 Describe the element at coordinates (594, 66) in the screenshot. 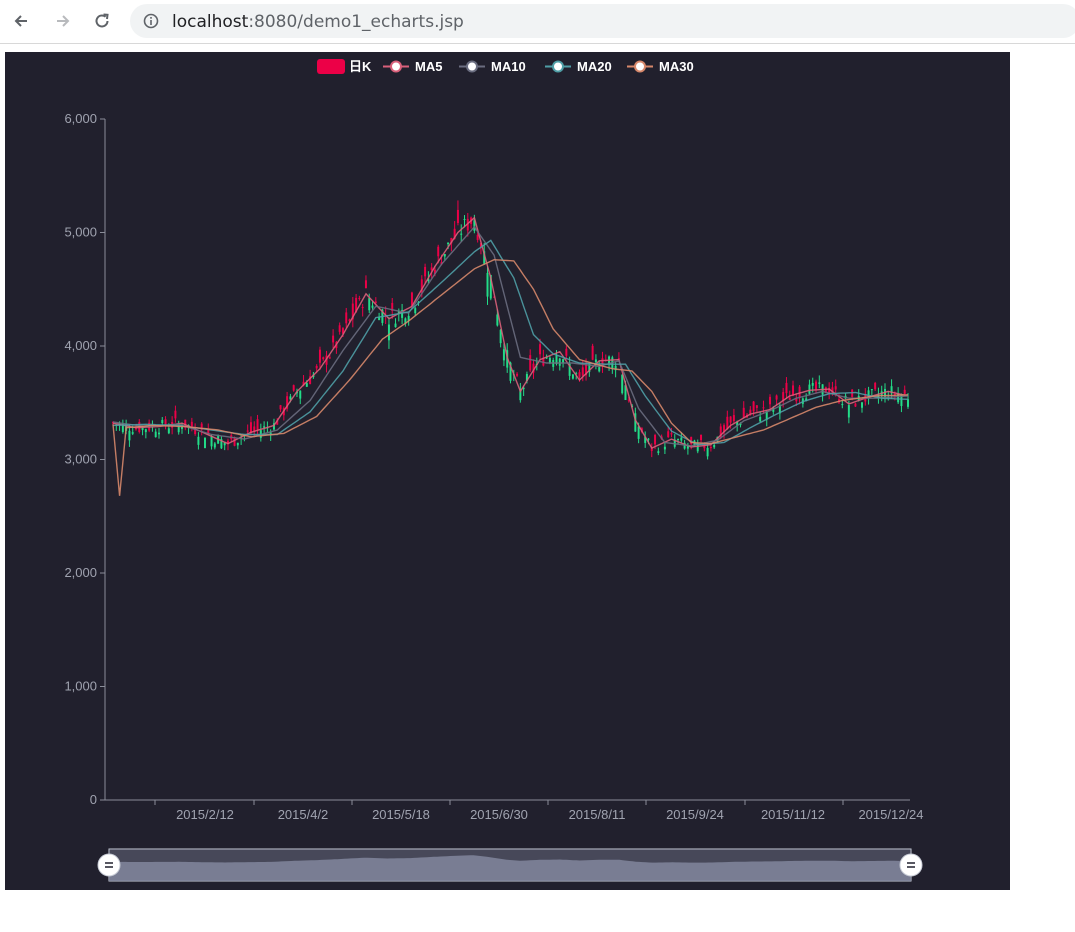

I see `legend-label: MA20` at that location.